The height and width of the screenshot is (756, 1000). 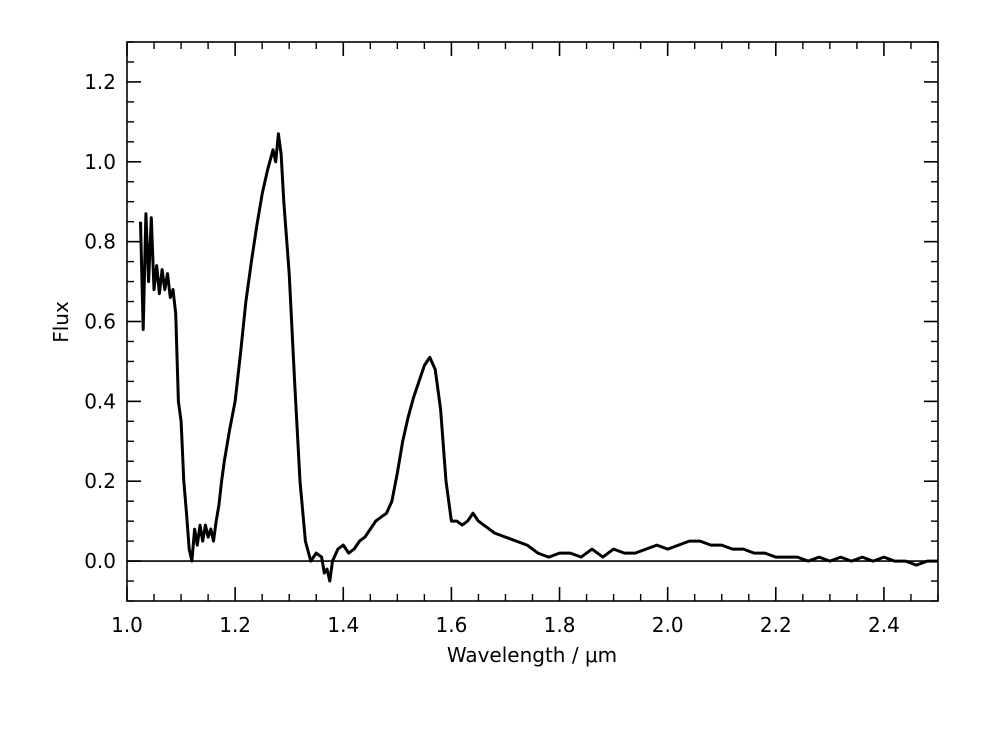 What do you see at coordinates (505, 625) in the screenshot?
I see `x-tick-labels: 1.0 1.2 1.4 1.6 1.8 2.0 2.2 2.4` at bounding box center [505, 625].